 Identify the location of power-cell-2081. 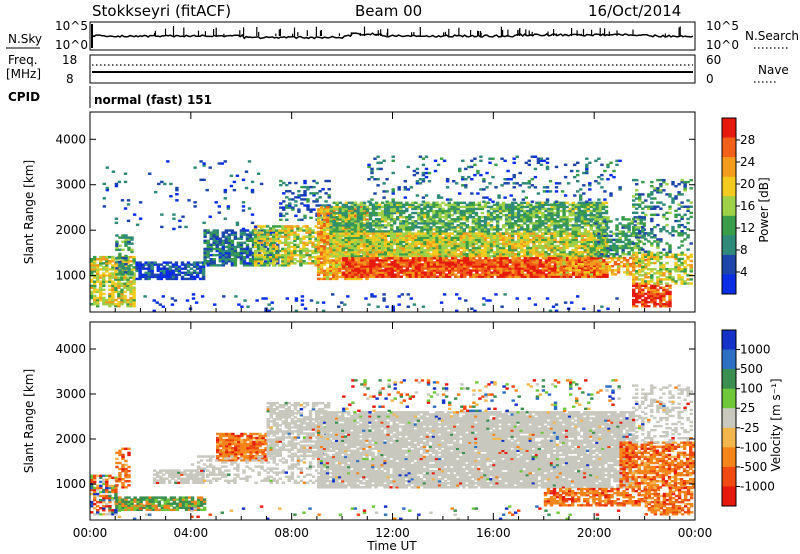
(413, 221).